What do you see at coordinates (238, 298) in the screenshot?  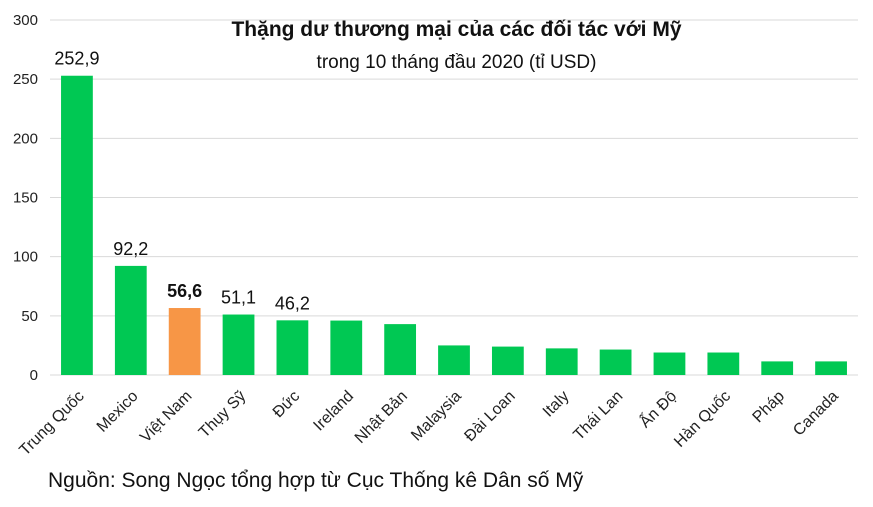 I see `data-label: 51,1` at bounding box center [238, 298].